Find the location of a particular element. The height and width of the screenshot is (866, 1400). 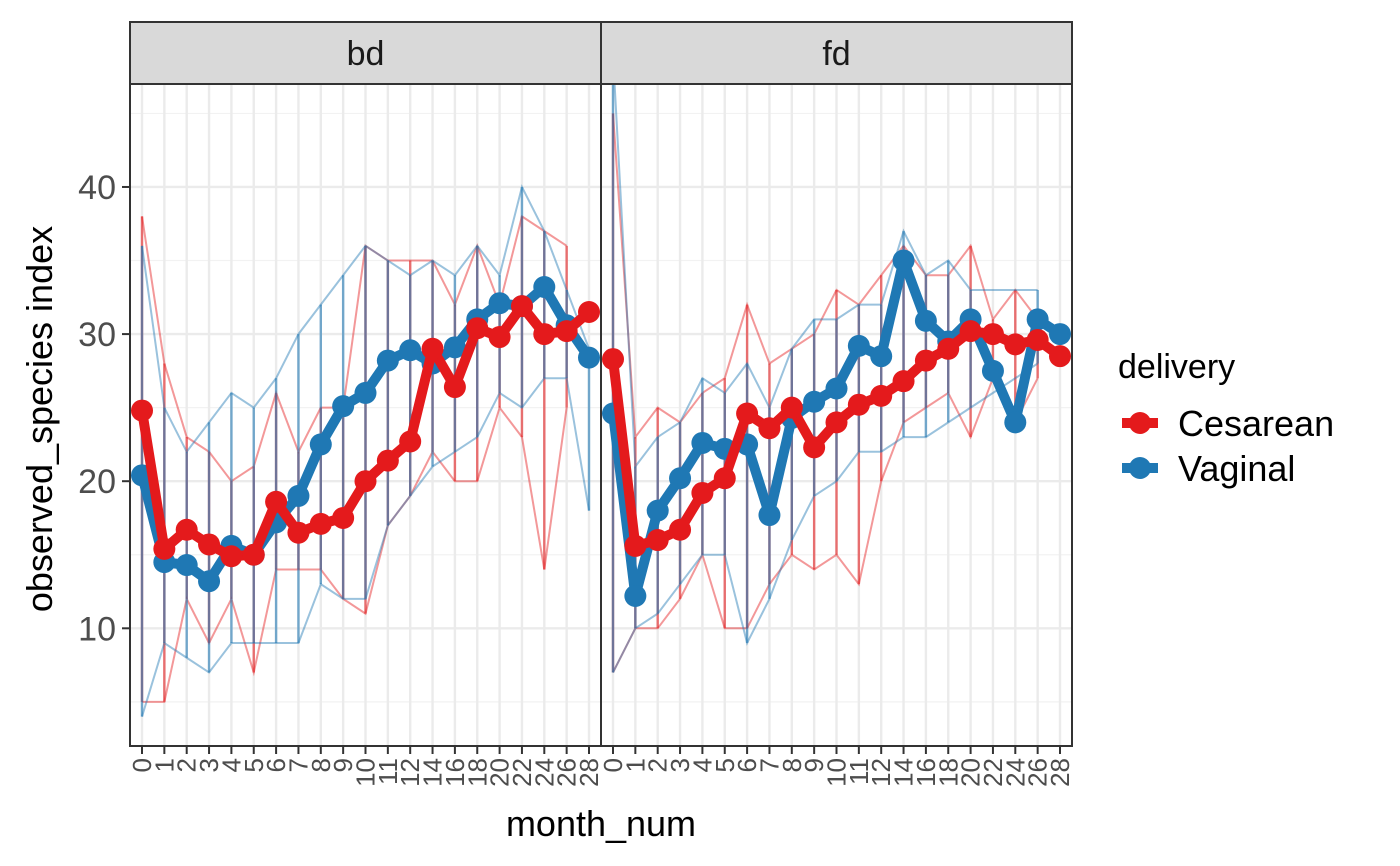

x-tick-label: 4 is located at coordinates (231, 765).